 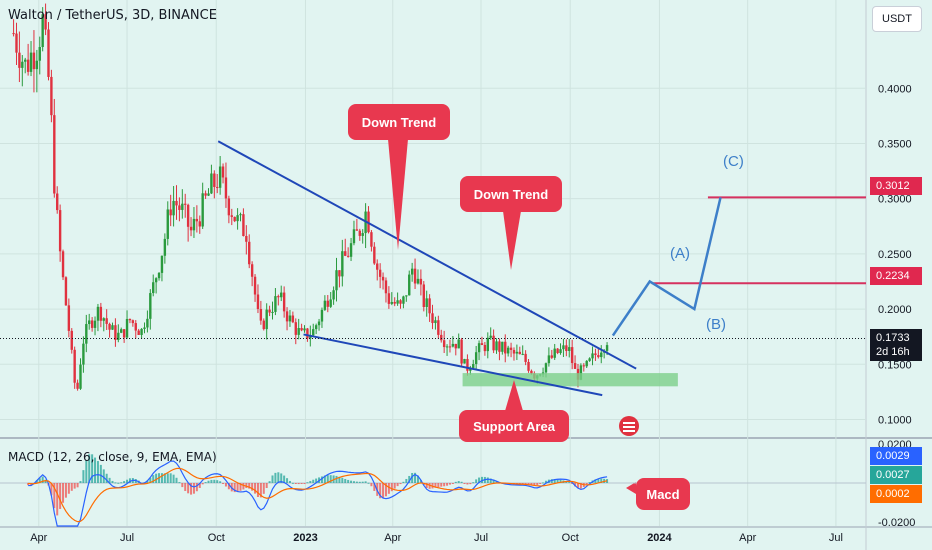 What do you see at coordinates (392, 538) in the screenshot?
I see `x-tick-label: Apr` at bounding box center [392, 538].